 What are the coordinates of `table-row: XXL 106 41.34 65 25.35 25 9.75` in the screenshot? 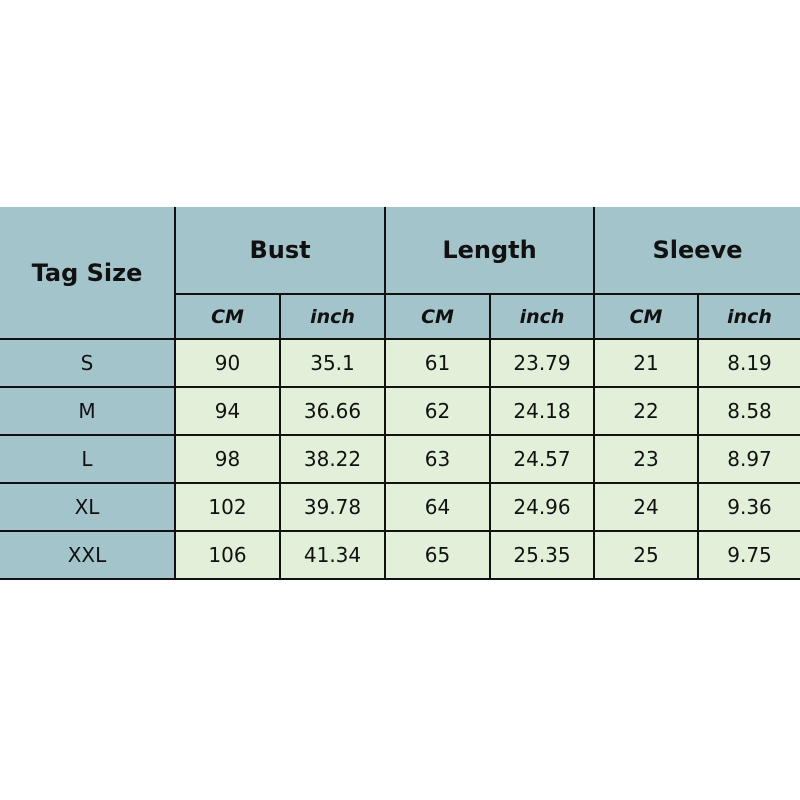 It's located at (400, 555).